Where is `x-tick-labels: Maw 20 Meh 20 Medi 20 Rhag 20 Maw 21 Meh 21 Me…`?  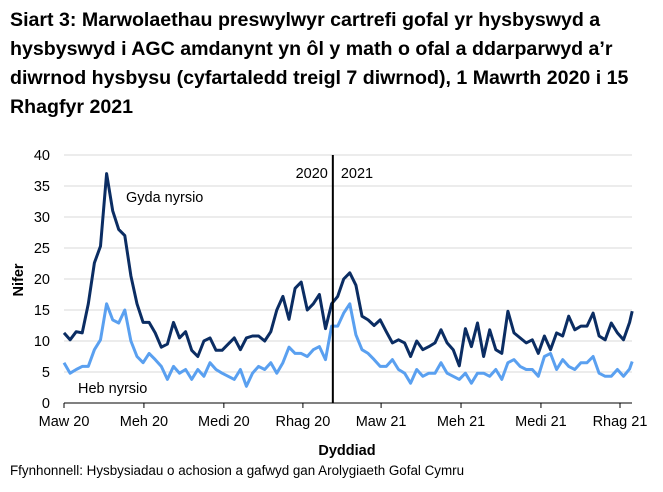
x-tick-labels: Maw 20 Meh 20 Medi 20 Rhag 20 Maw 21 Meh 21 Me… is located at coordinates (343, 416).